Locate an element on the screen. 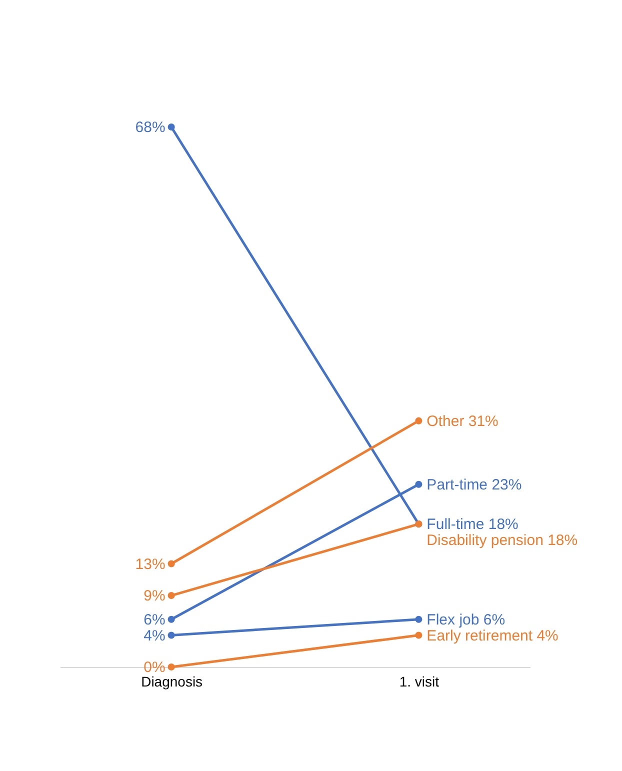  text: Flex job 6% is located at coordinates (466, 619).